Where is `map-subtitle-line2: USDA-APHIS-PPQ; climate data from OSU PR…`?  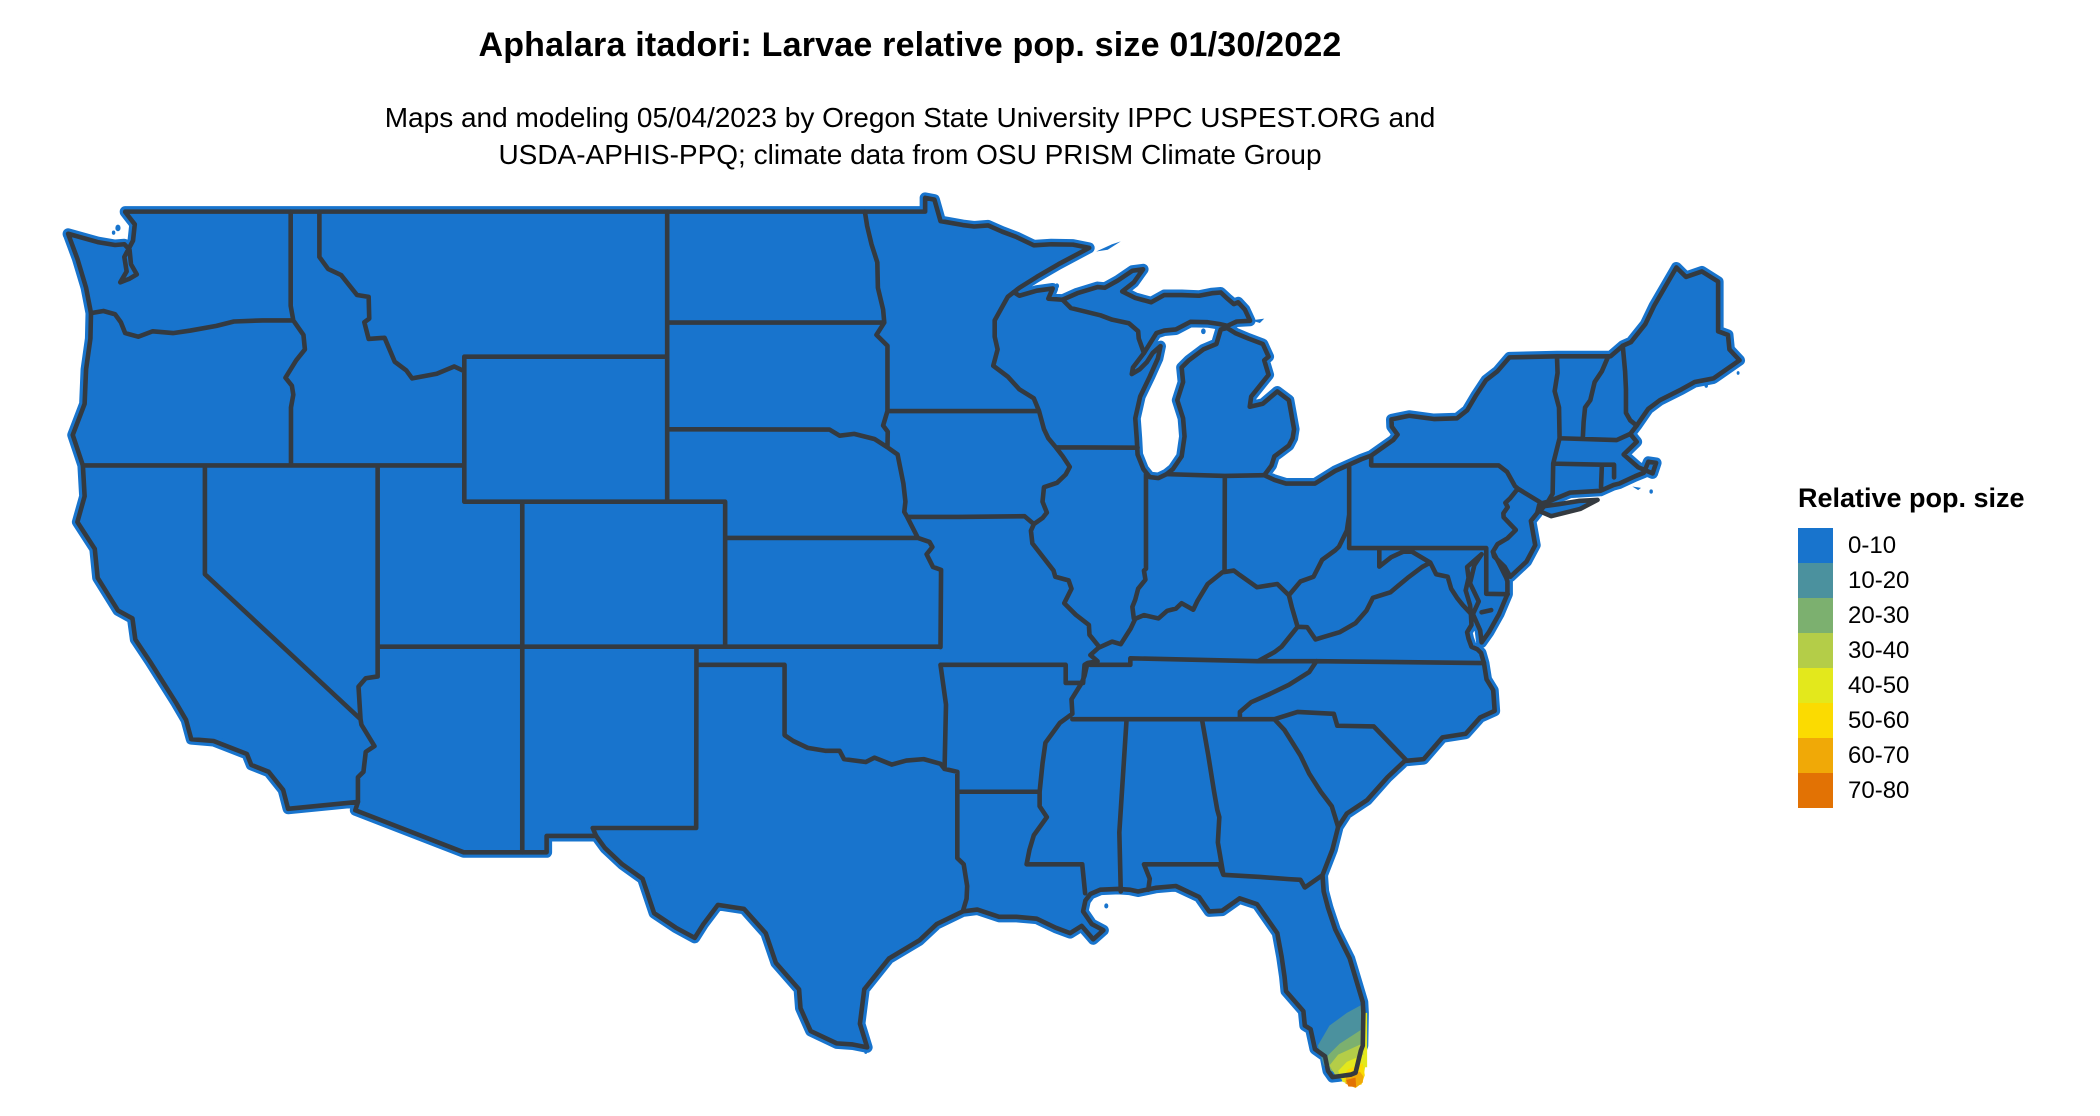
map-subtitle-line2: USDA-APHIS-PPQ; climate data from OSU PR… is located at coordinates (910, 154).